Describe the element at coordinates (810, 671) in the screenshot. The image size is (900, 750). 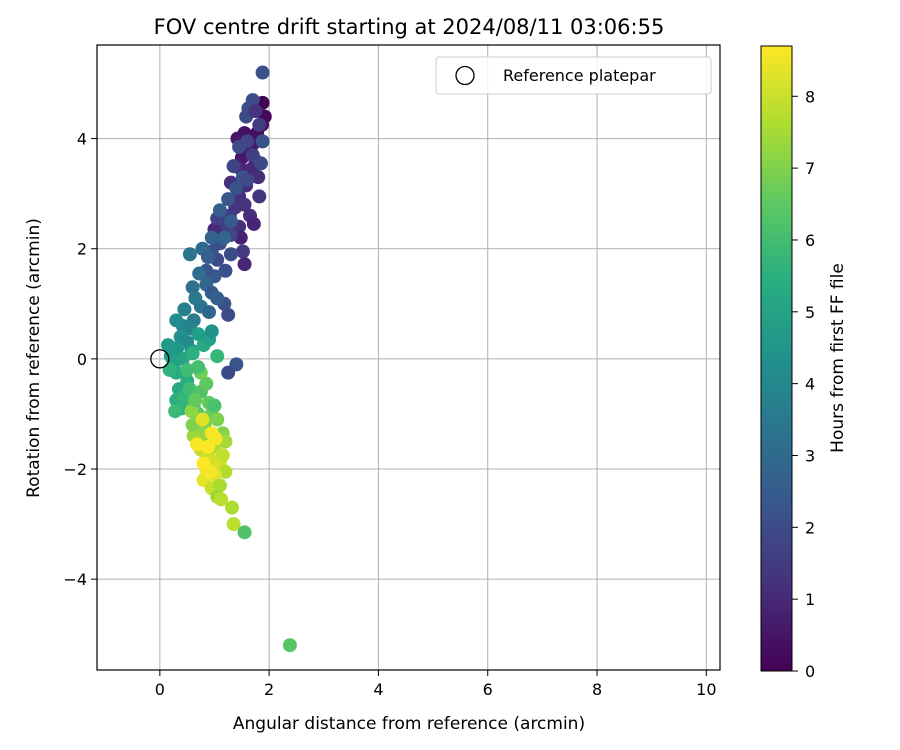
I see `colorbar-tick-label: 0` at that location.